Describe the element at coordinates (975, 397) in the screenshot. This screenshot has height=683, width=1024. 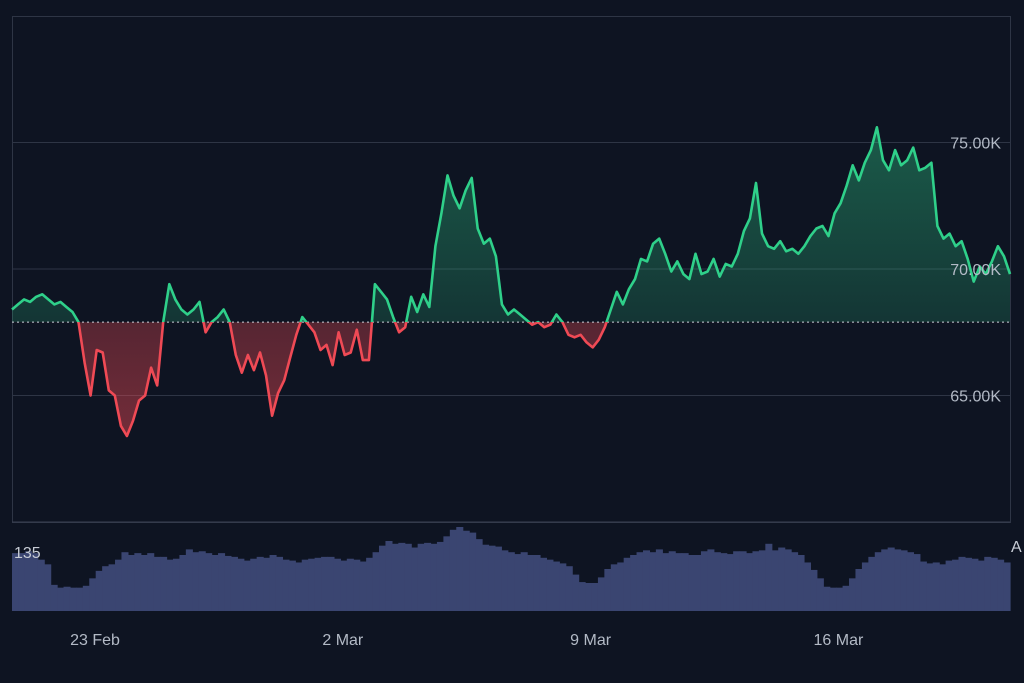
I see `y-tick-label: 65.00K` at that location.